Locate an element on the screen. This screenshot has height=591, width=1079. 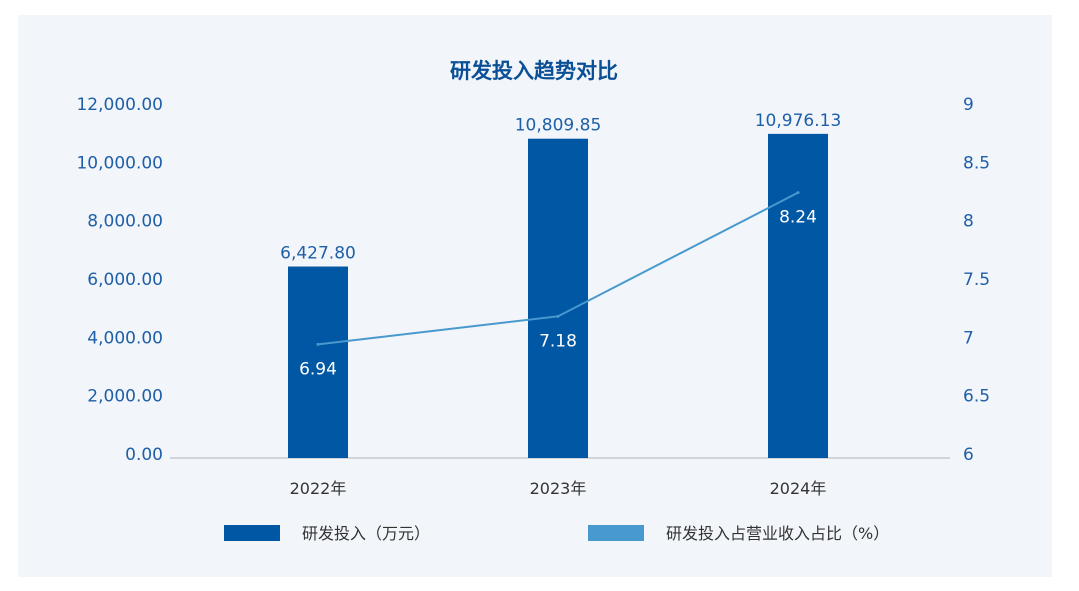
x-tick-label: 2022年 is located at coordinates (318, 488).